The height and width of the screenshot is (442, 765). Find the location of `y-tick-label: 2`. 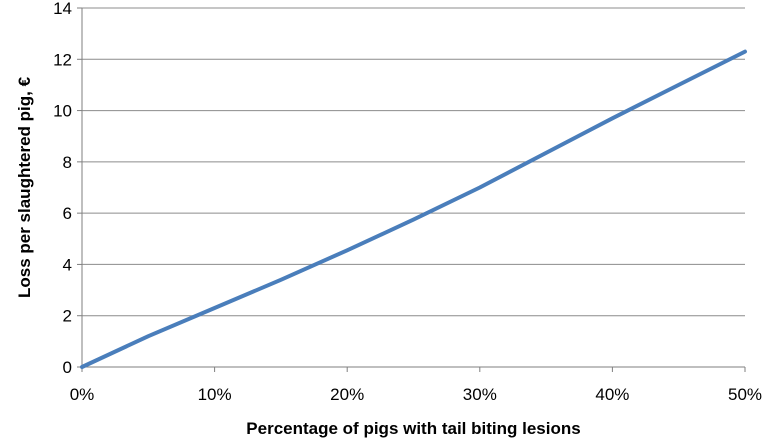

y-tick-label: 2 is located at coordinates (67, 316).